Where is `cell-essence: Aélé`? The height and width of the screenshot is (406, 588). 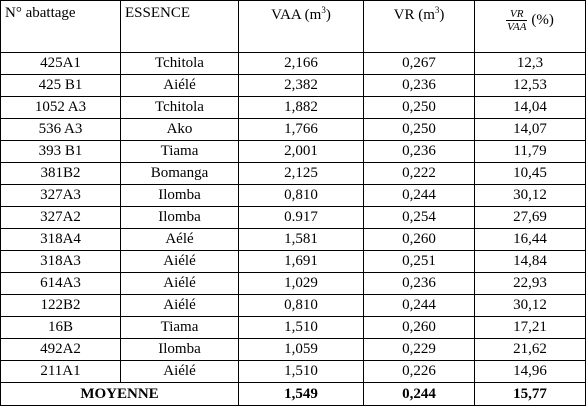 cell-essence: Aélé is located at coordinates (179, 239).